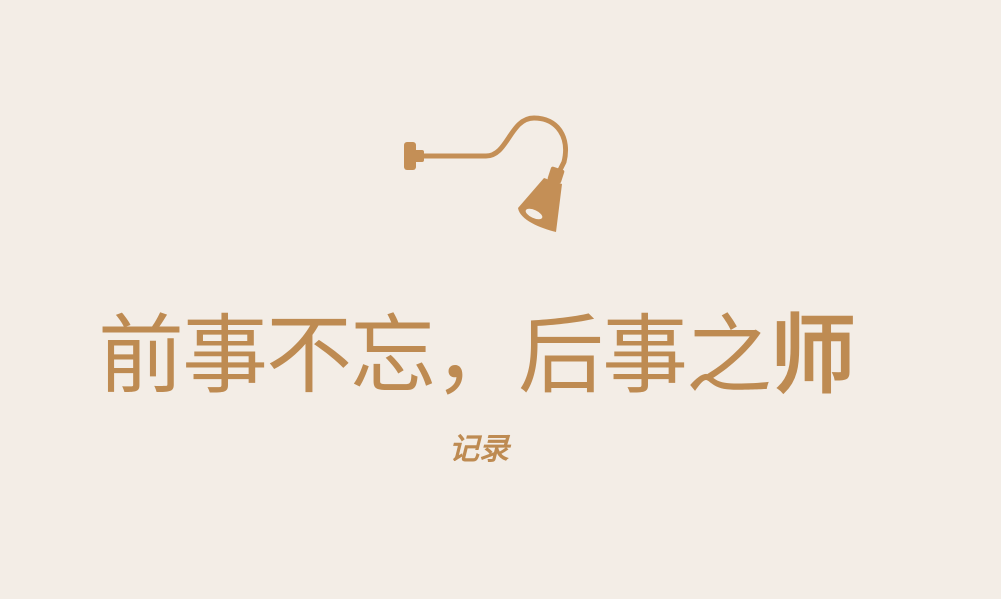 Image resolution: width=1001 pixels, height=599 pixels. I want to click on headline-text: 前事不忘，后事之师, so click(477, 356).